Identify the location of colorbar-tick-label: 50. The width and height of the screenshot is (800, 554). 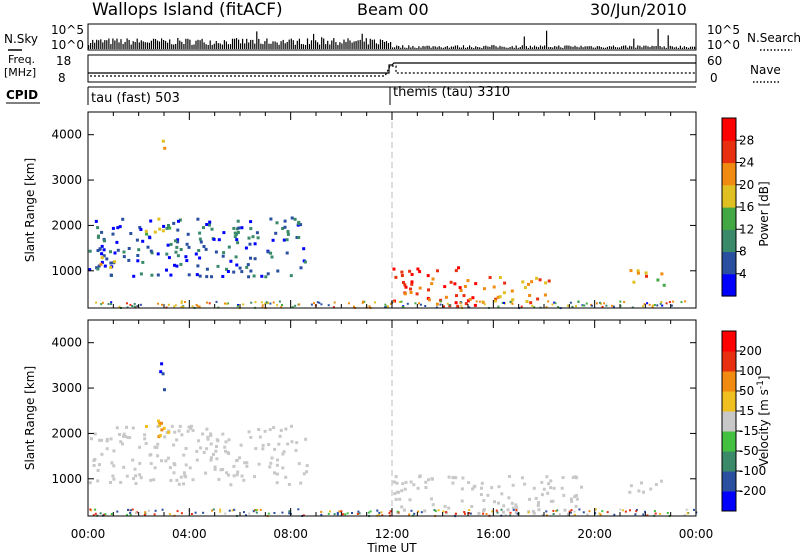
(746, 391).